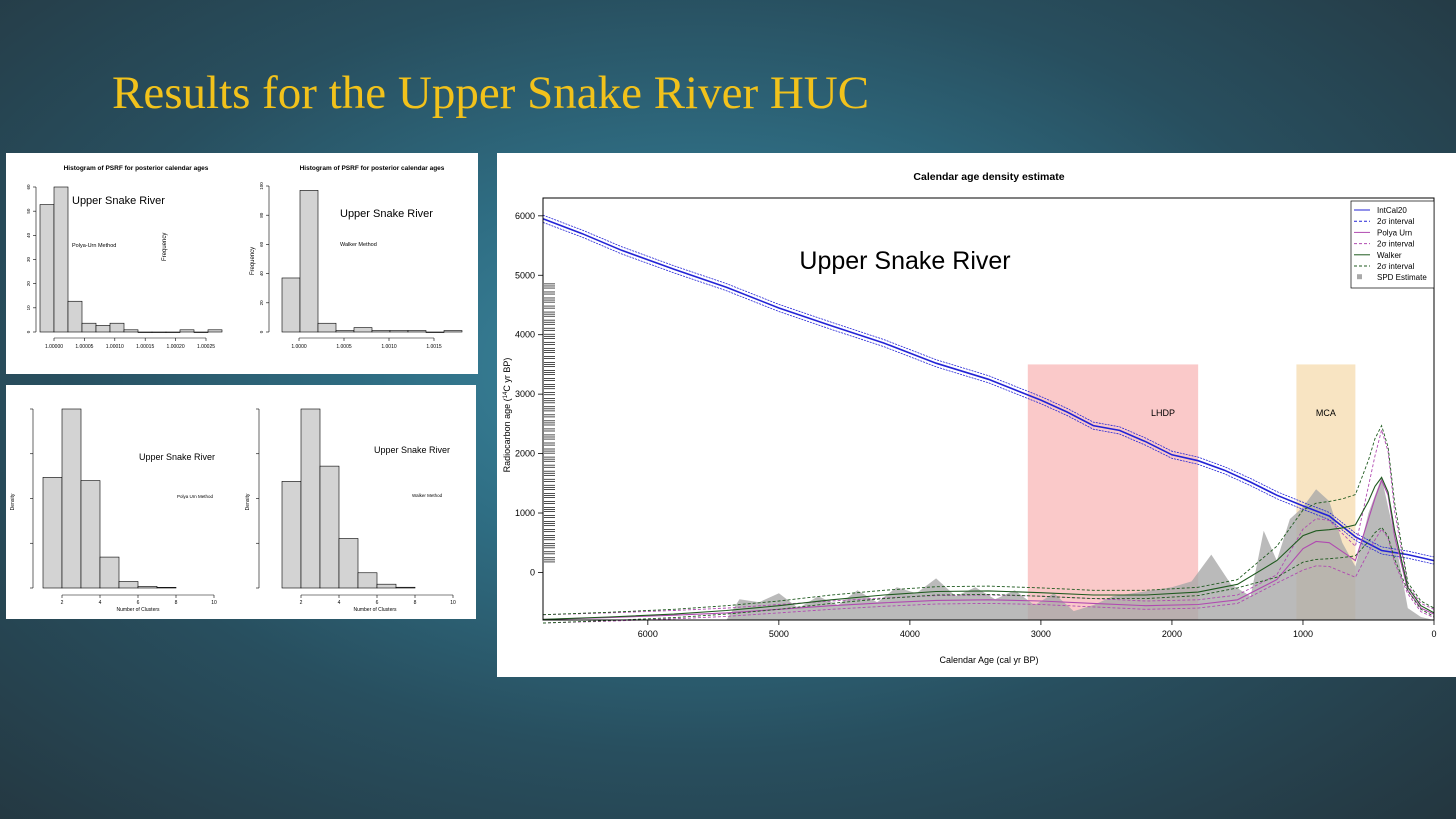 The width and height of the screenshot is (1456, 819). What do you see at coordinates (206, 347) in the screenshot?
I see `x-tick-label: 1.00025` at bounding box center [206, 347].